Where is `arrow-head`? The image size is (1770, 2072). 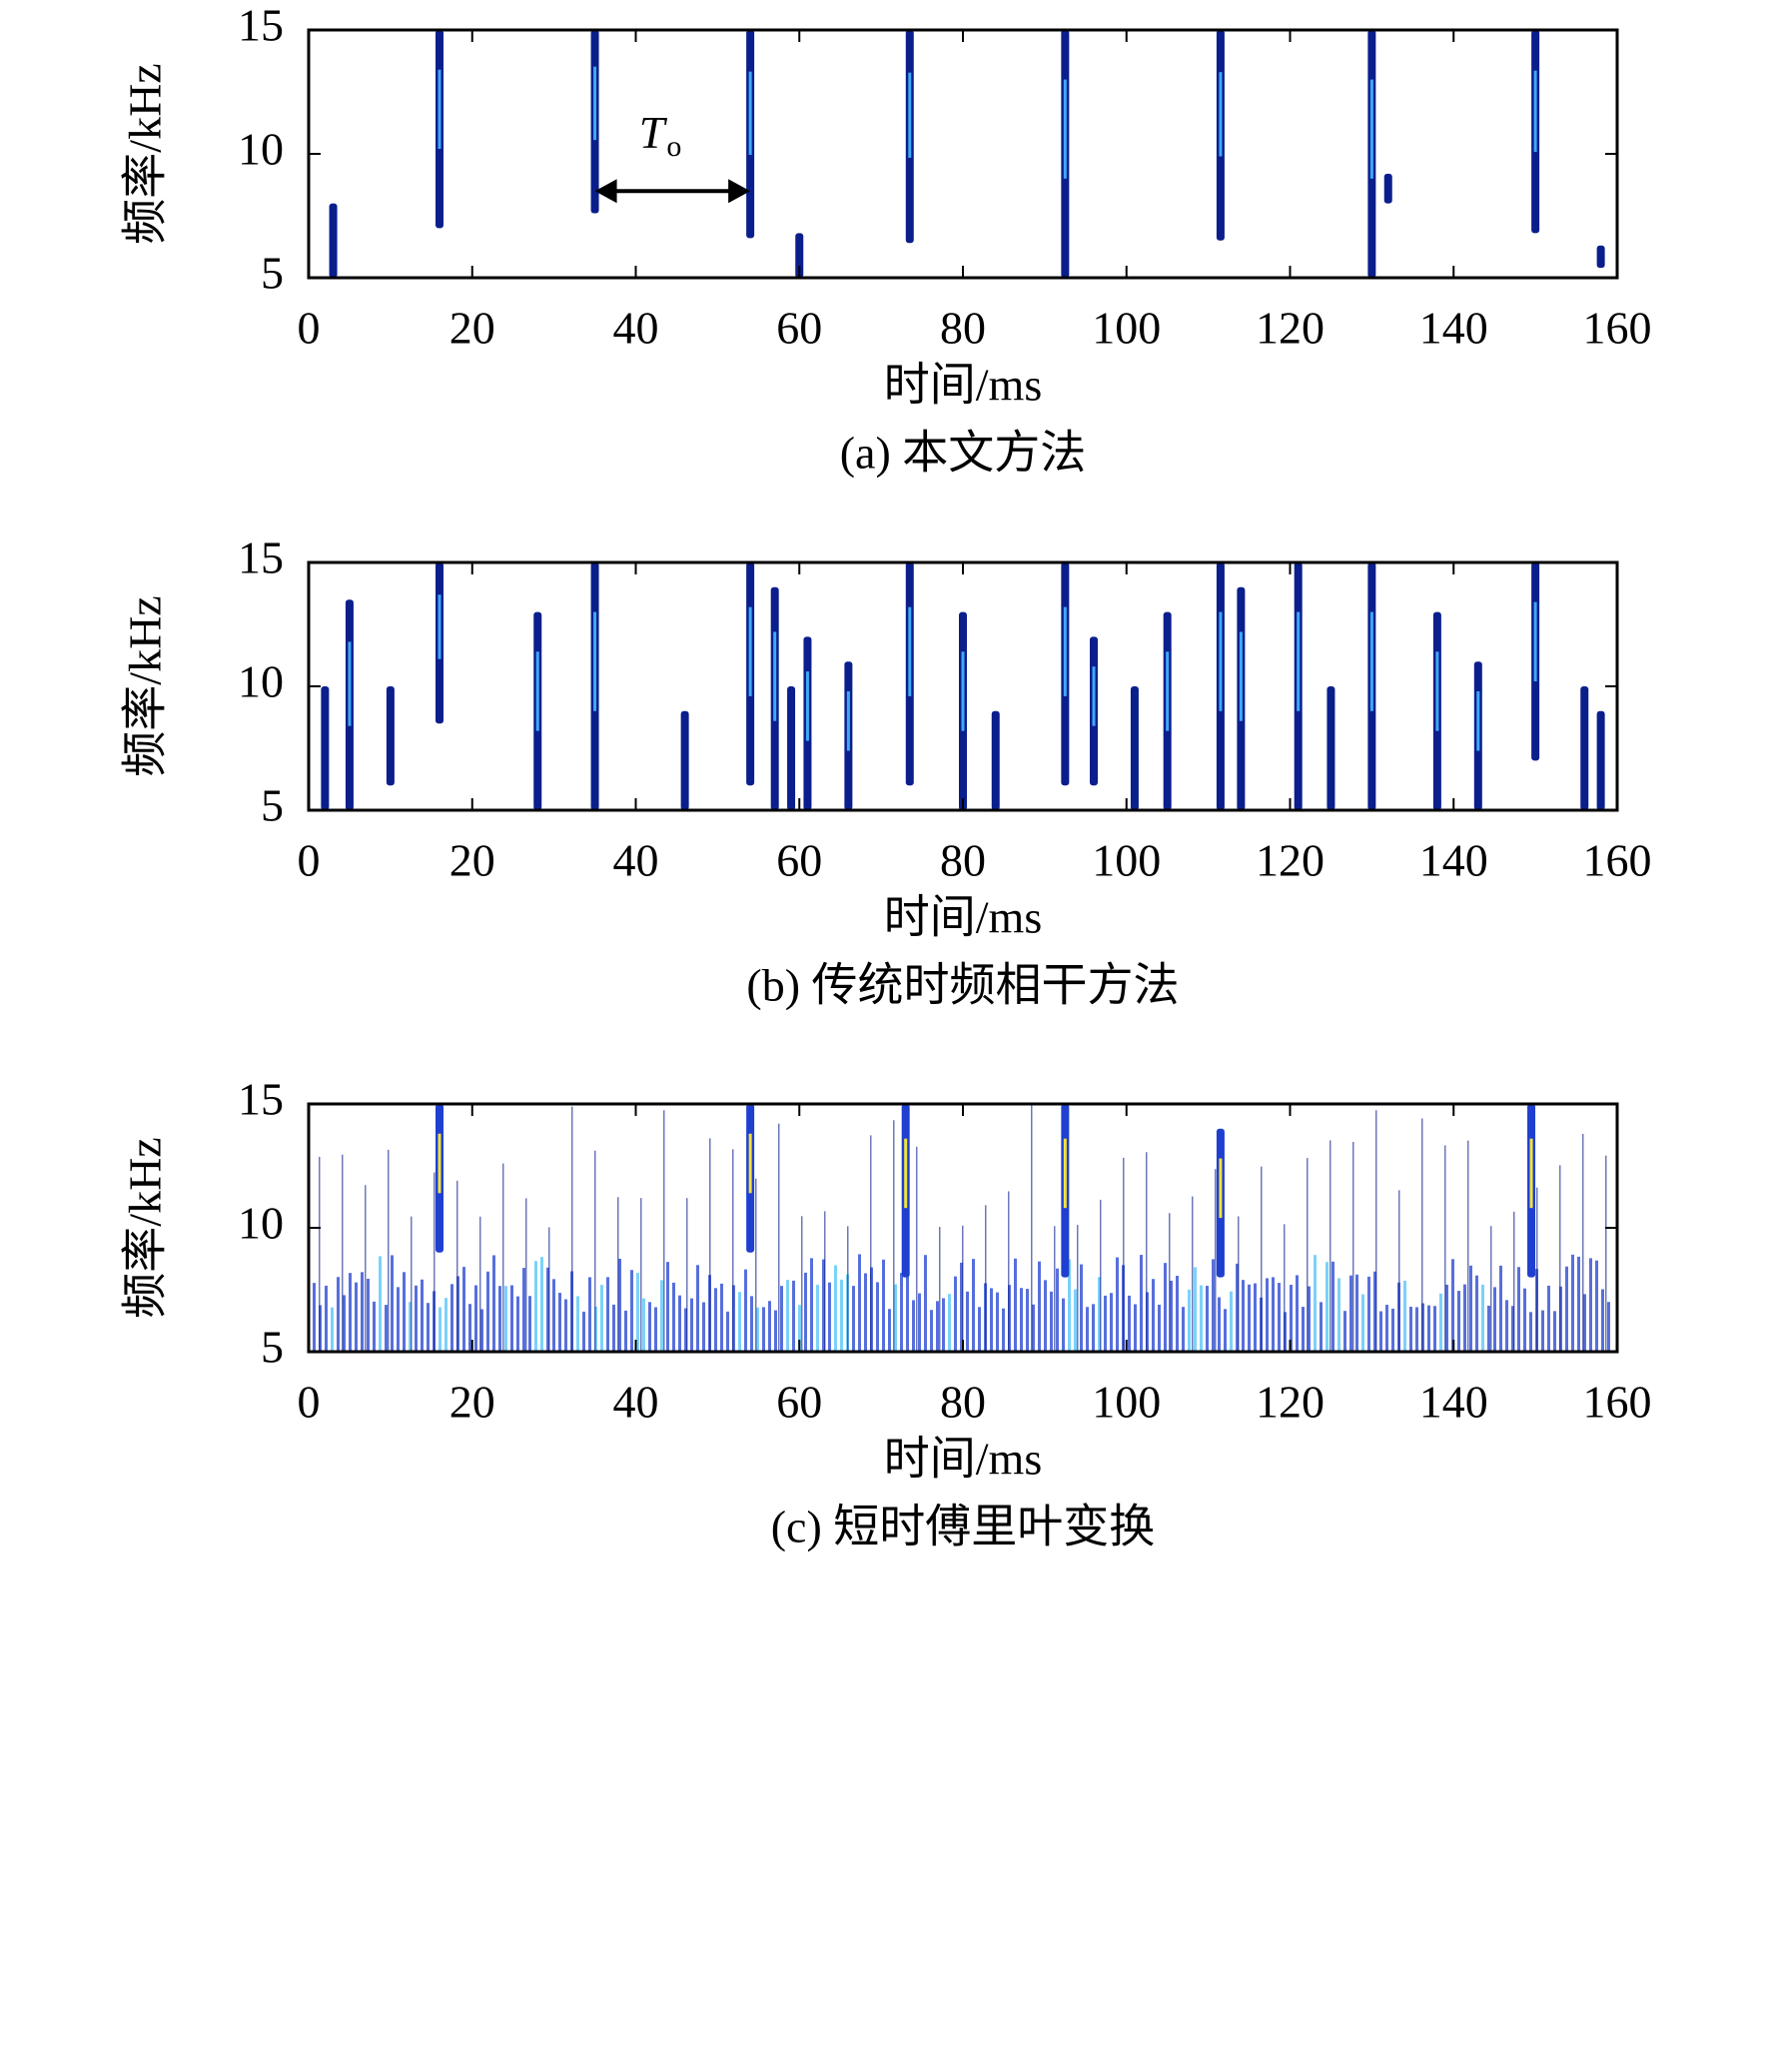 arrow-head is located at coordinates (739, 191).